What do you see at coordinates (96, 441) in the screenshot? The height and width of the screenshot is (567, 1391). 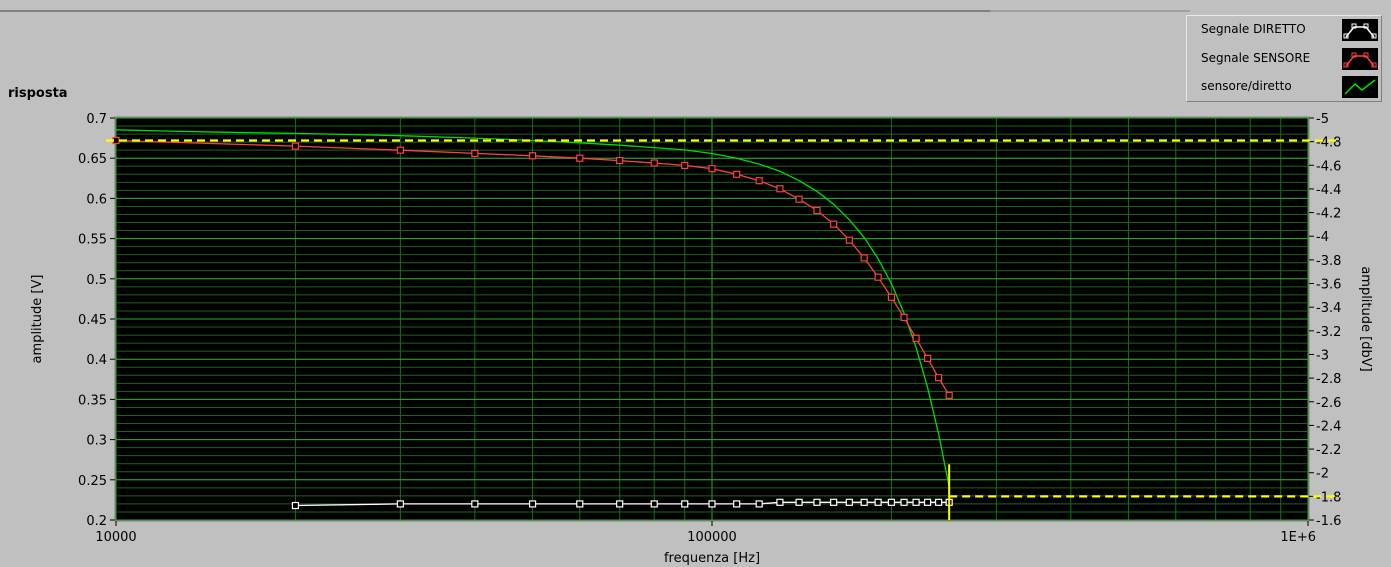 I see `y-tick-label: 0.3` at bounding box center [96, 441].